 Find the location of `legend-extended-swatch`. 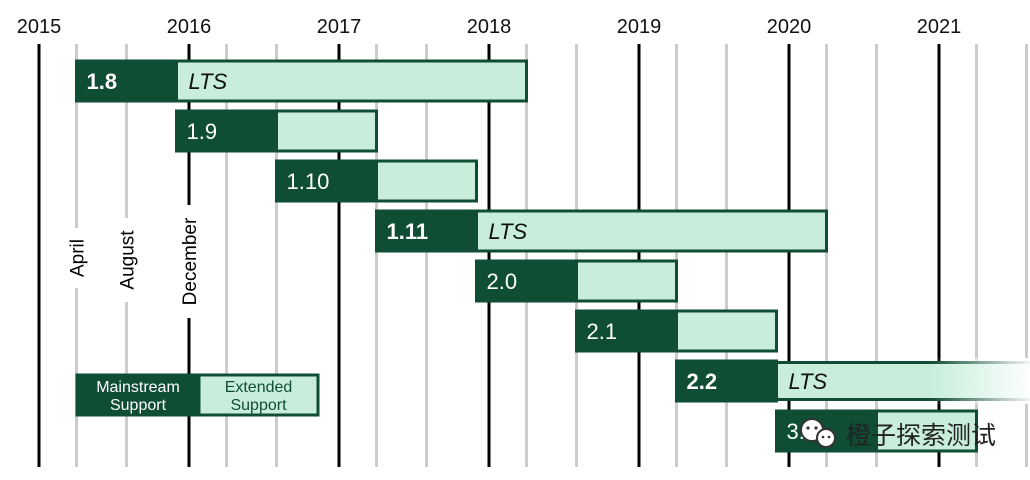

legend-extended-swatch is located at coordinates (258, 395).